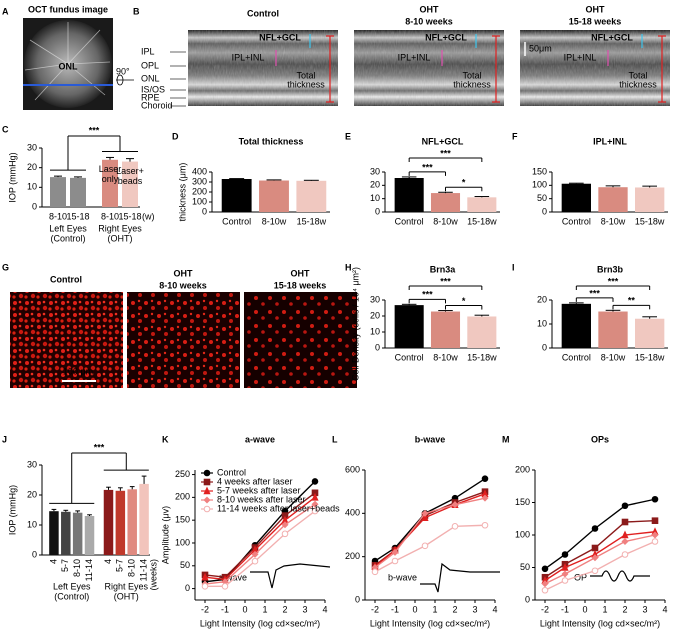  I want to click on panel-letter: G, so click(5, 267).